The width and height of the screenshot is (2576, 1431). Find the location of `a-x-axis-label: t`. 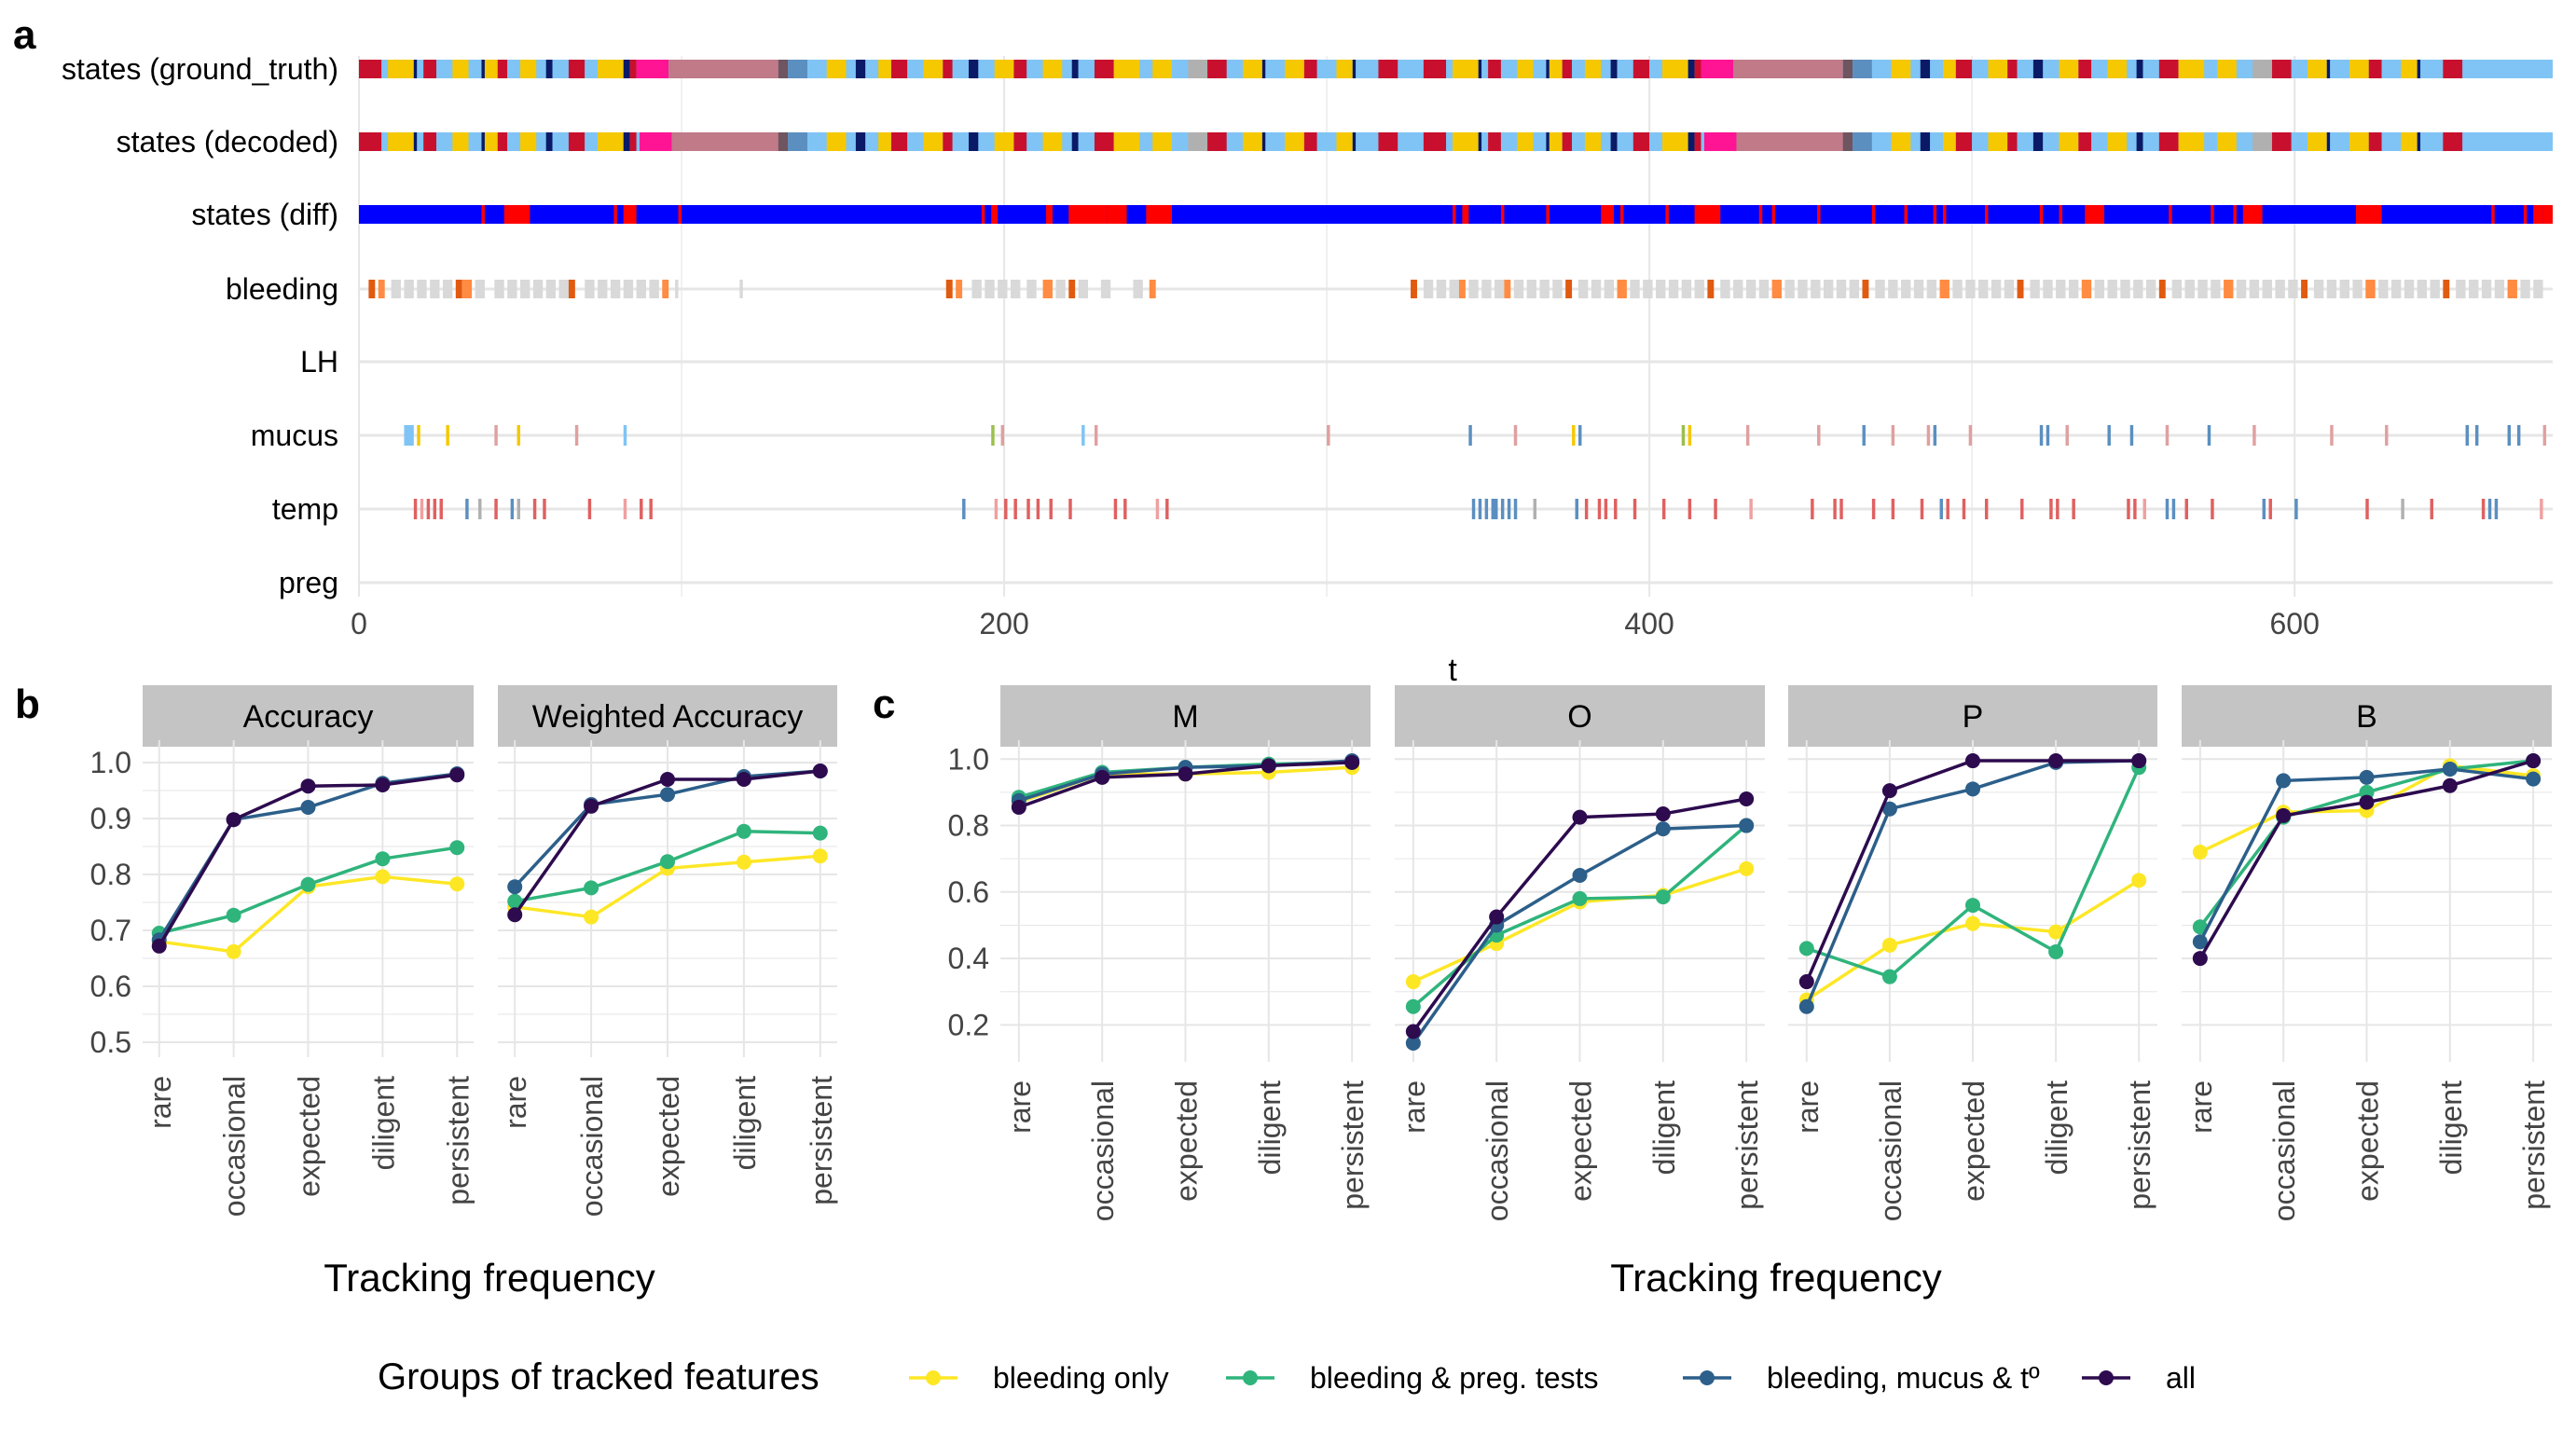

a-x-axis-label: t is located at coordinates (1452, 671).